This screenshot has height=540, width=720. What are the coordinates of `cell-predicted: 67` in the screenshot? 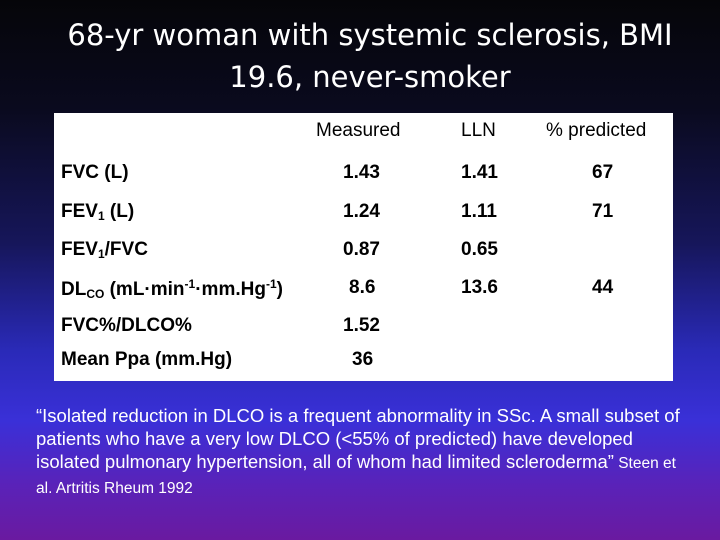 It's located at (603, 172).